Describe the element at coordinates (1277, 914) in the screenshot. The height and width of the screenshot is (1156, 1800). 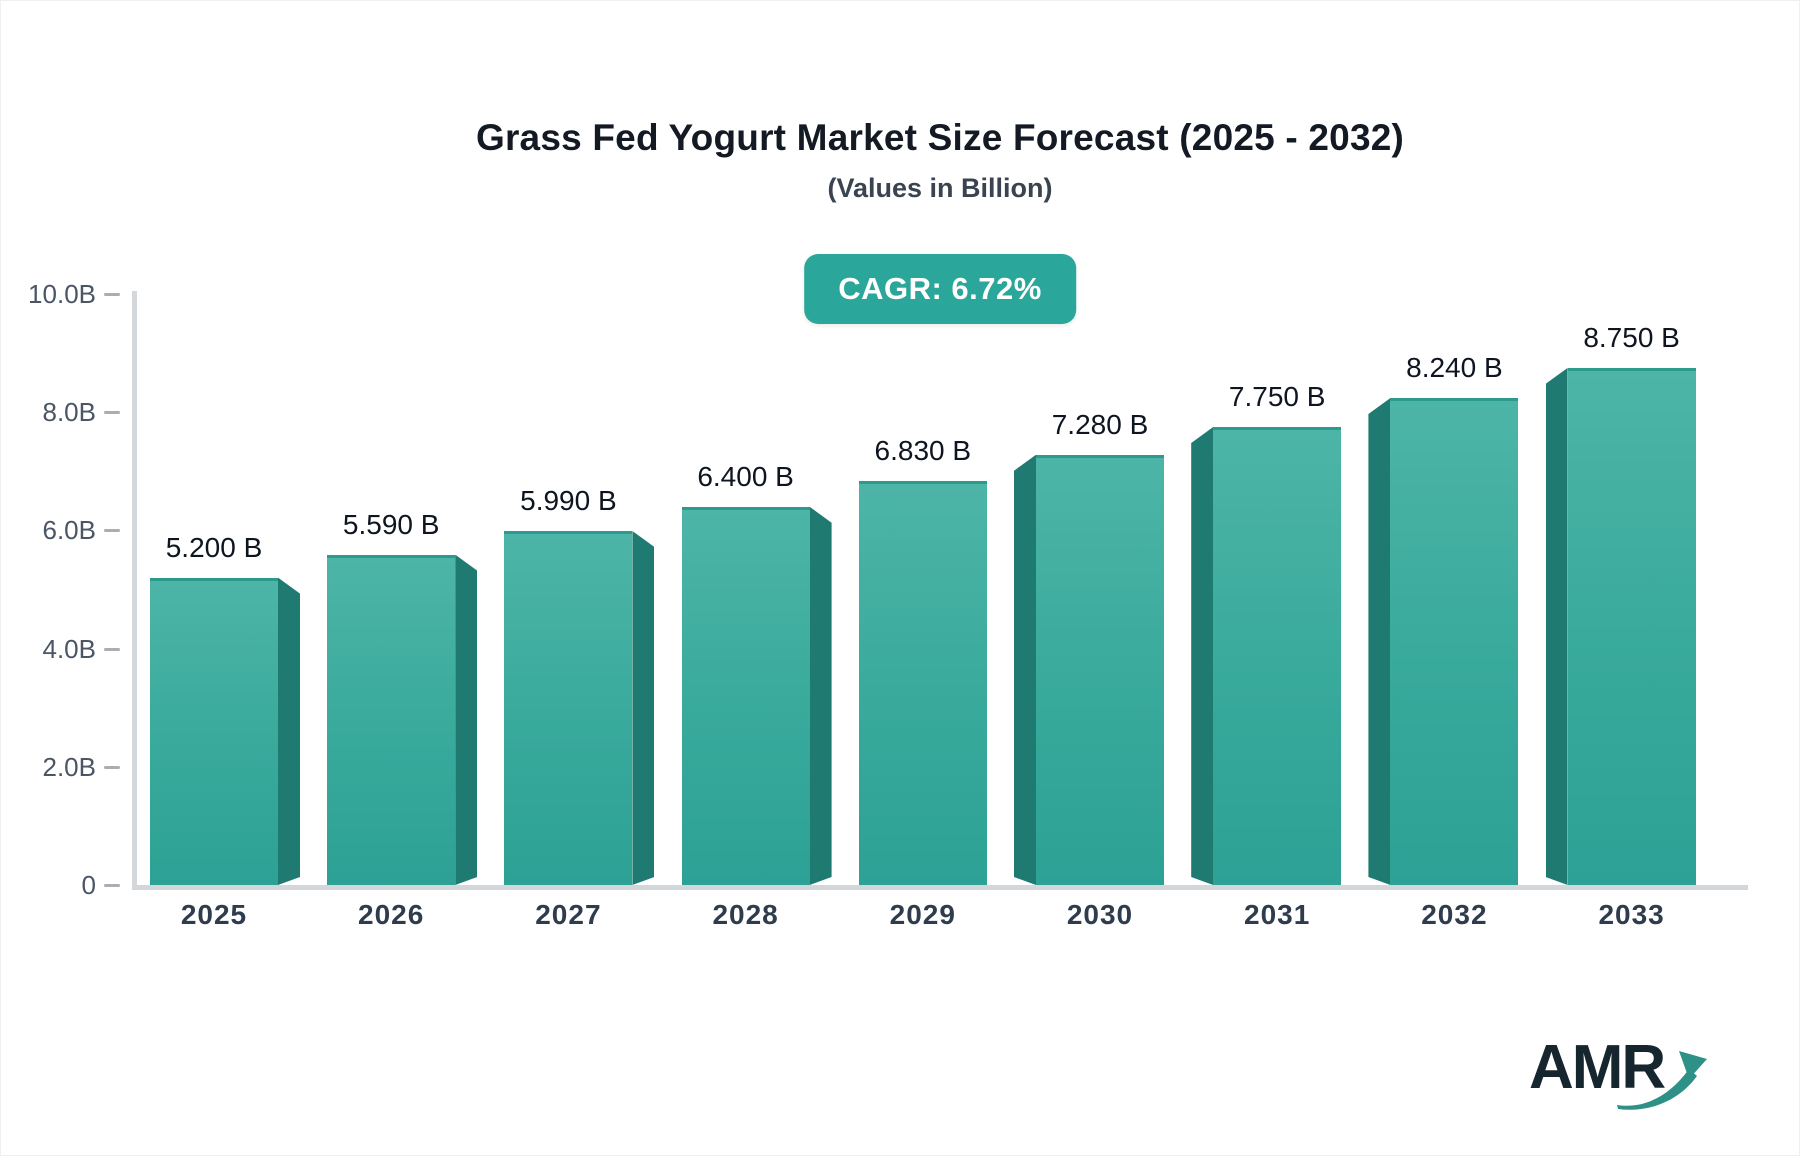
I see `x-axis-category-label: 2031` at that location.